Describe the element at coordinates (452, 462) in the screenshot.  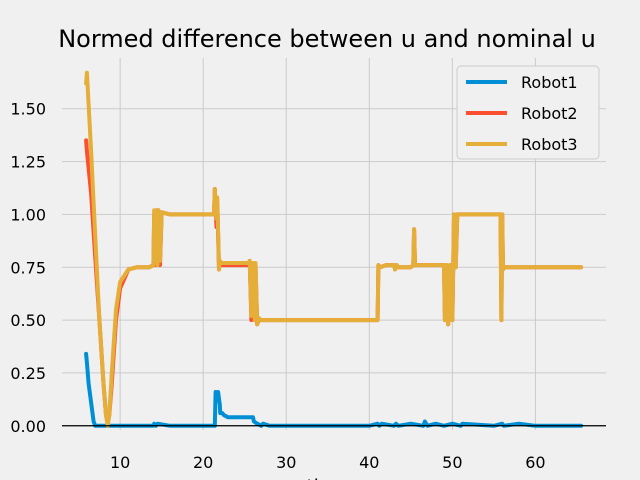
I see `x-tick-label: 50` at that location.